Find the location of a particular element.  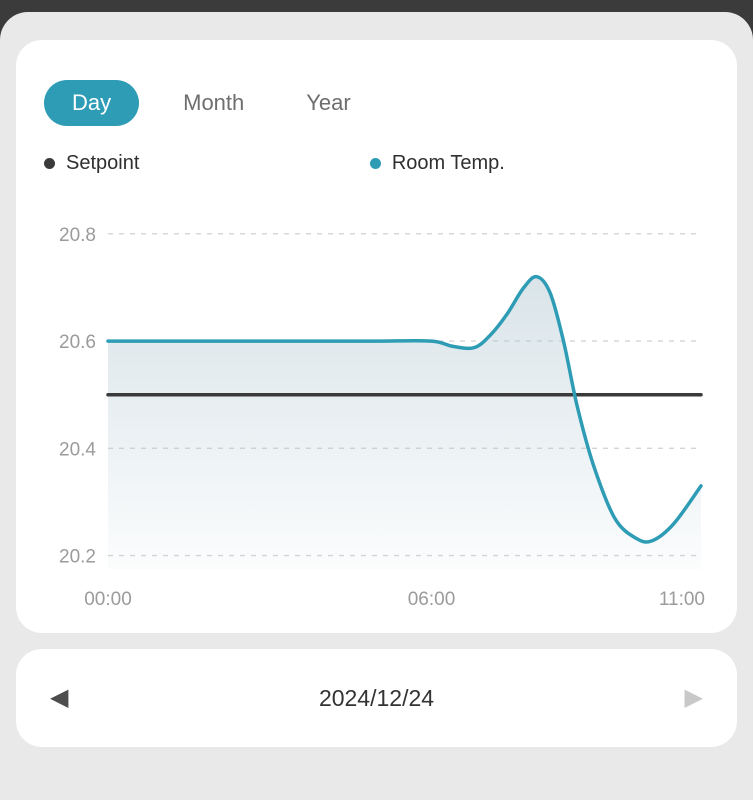

x-axis-label: 11:00 is located at coordinates (682, 599).